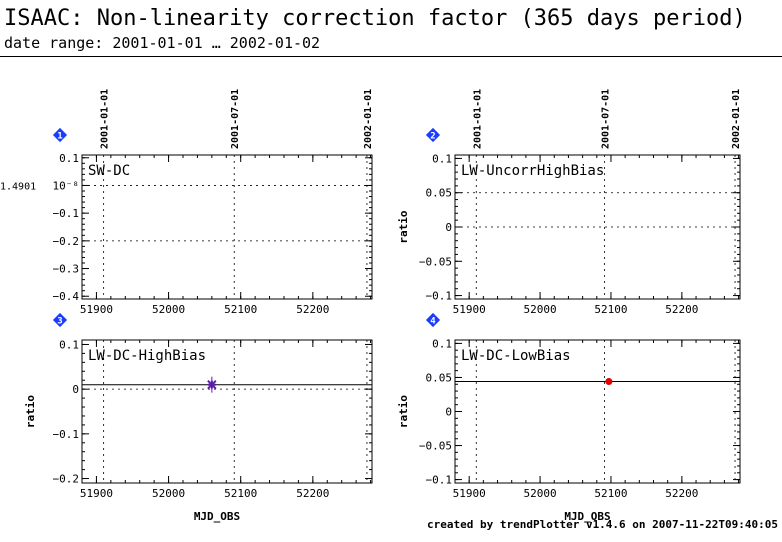 Image resolution: width=782 pixels, height=542 pixels. Describe the element at coordinates (59, 137) in the screenshot. I see `panel-badge-number: 1` at that location.